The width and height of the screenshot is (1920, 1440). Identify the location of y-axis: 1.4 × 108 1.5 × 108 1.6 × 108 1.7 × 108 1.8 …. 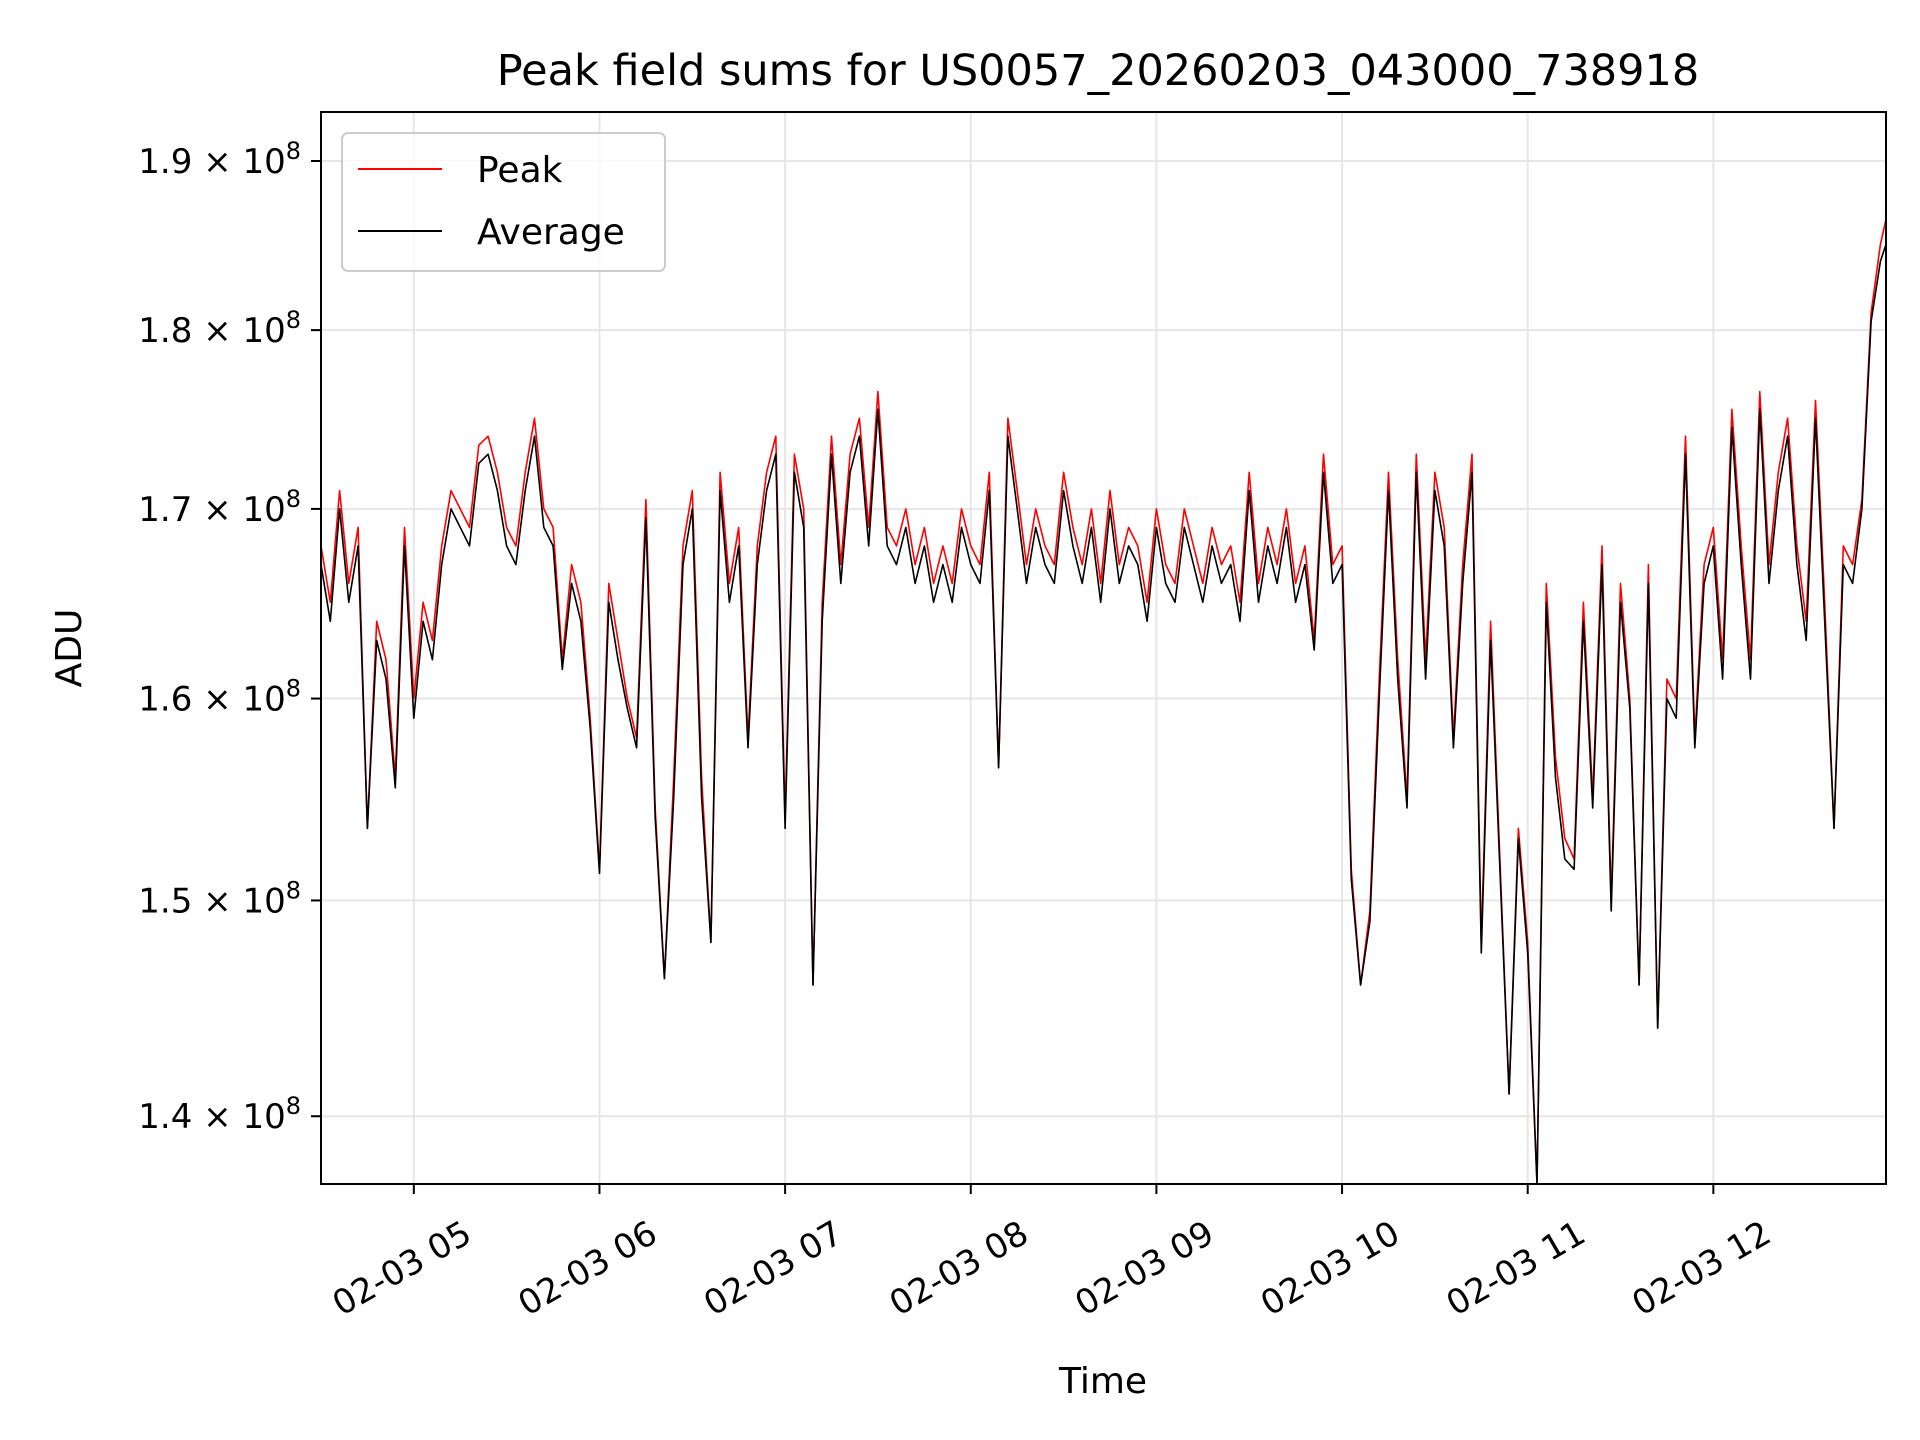
(229, 637).